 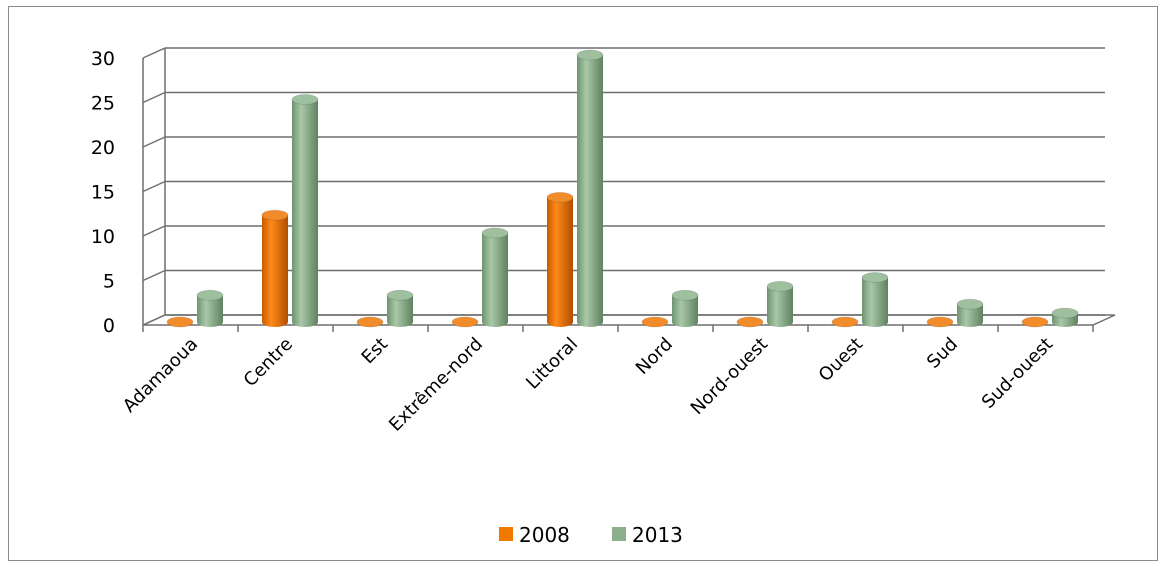 What do you see at coordinates (109, 282) in the screenshot?
I see `y-tick-label: 5` at bounding box center [109, 282].